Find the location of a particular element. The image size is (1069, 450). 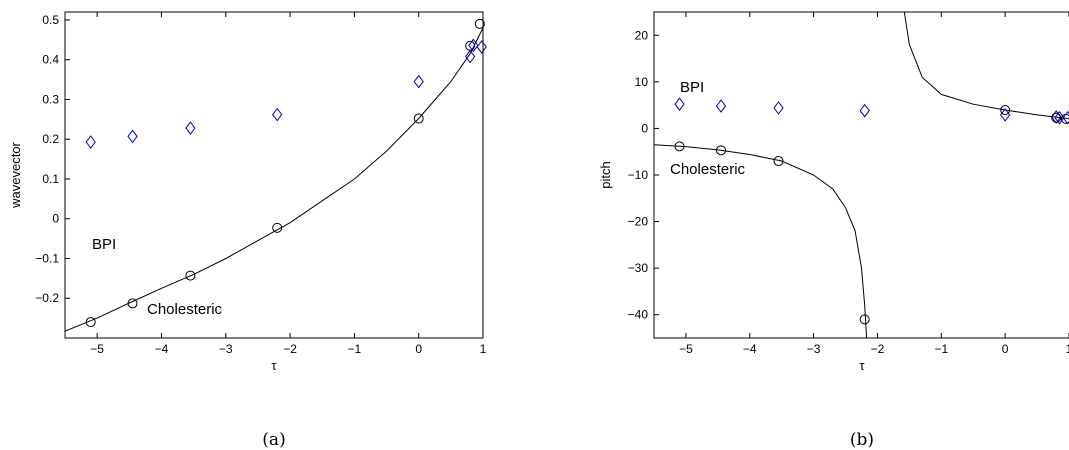

panel-b-x-axis-label: τ is located at coordinates (862, 365).